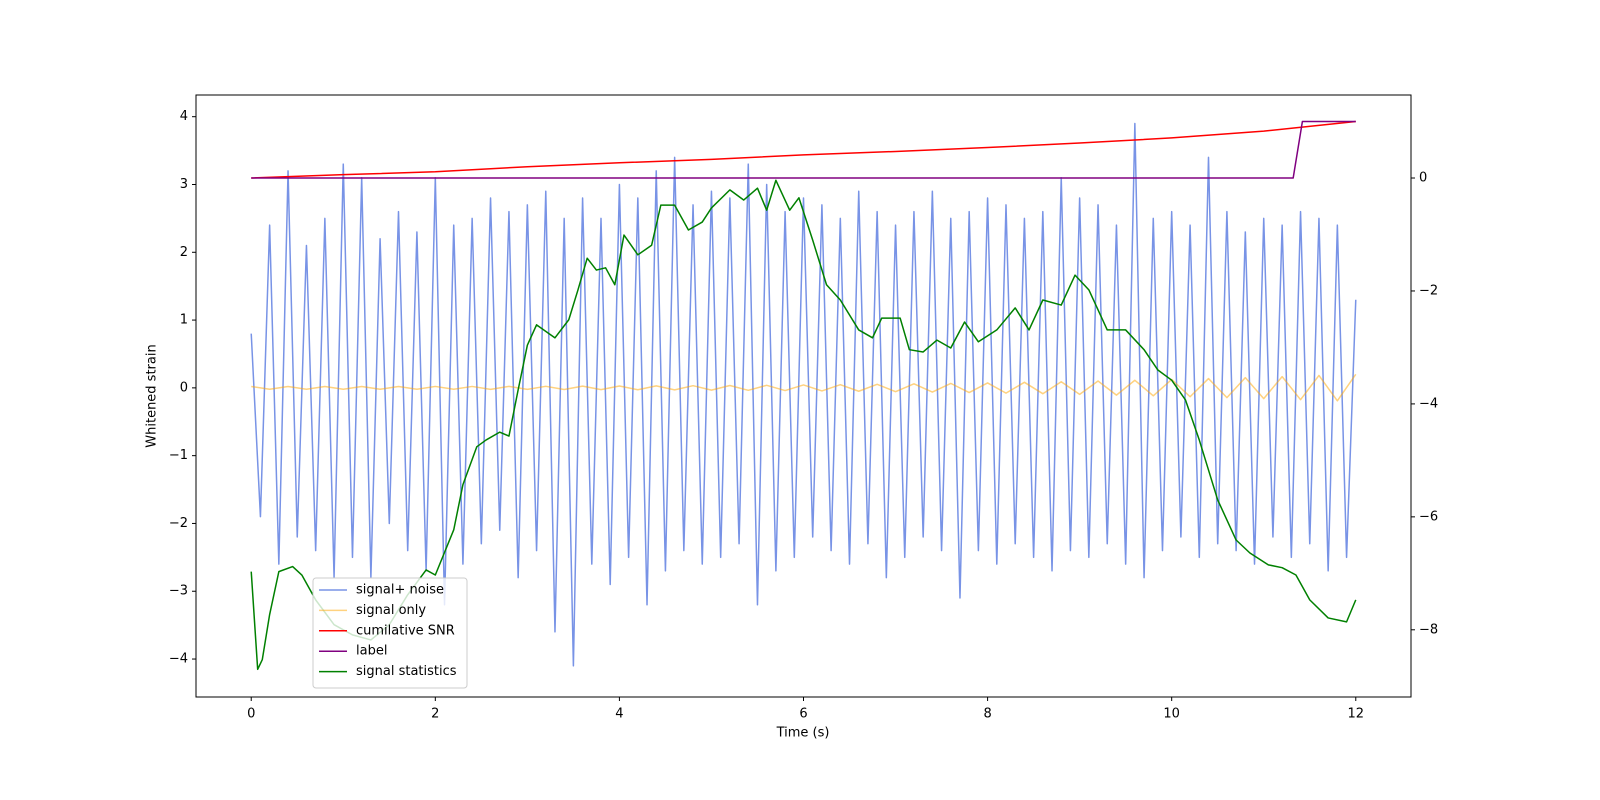  Describe the element at coordinates (1428, 403) in the screenshot. I see `y2-tick-label: −4` at that location.